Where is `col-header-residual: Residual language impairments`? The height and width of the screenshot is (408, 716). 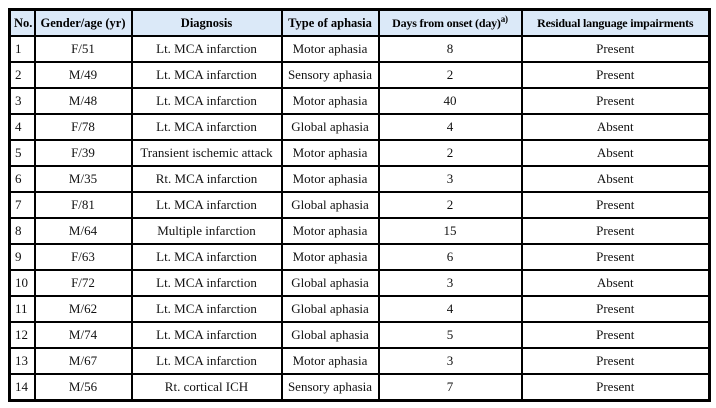
col-header-residual: Residual language impairments is located at coordinates (615, 22).